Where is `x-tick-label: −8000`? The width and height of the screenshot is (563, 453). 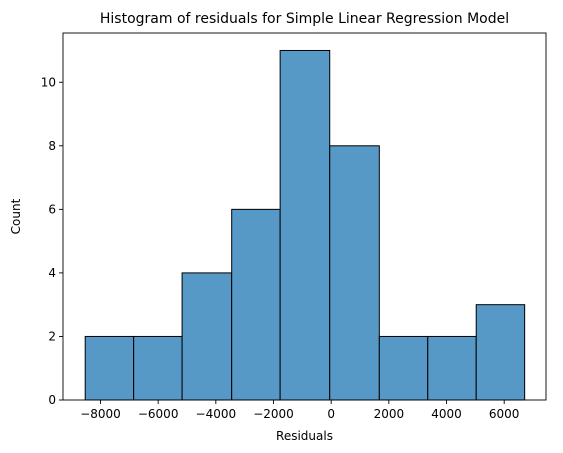
x-tick-label: −8000 is located at coordinates (100, 414).